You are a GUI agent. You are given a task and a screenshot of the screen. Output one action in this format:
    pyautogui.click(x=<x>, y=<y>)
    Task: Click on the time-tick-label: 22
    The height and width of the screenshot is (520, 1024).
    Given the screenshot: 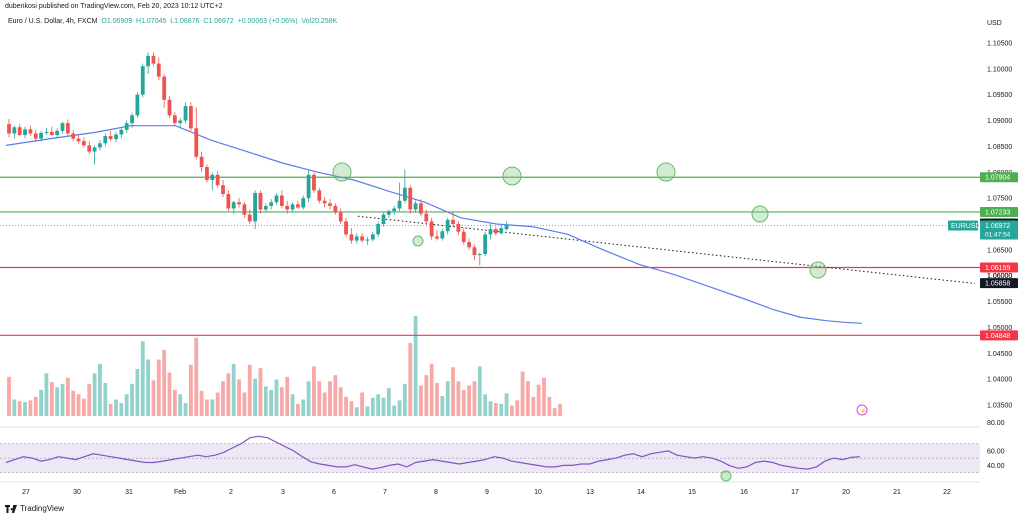 What is the action you would take?
    pyautogui.click(x=947, y=492)
    